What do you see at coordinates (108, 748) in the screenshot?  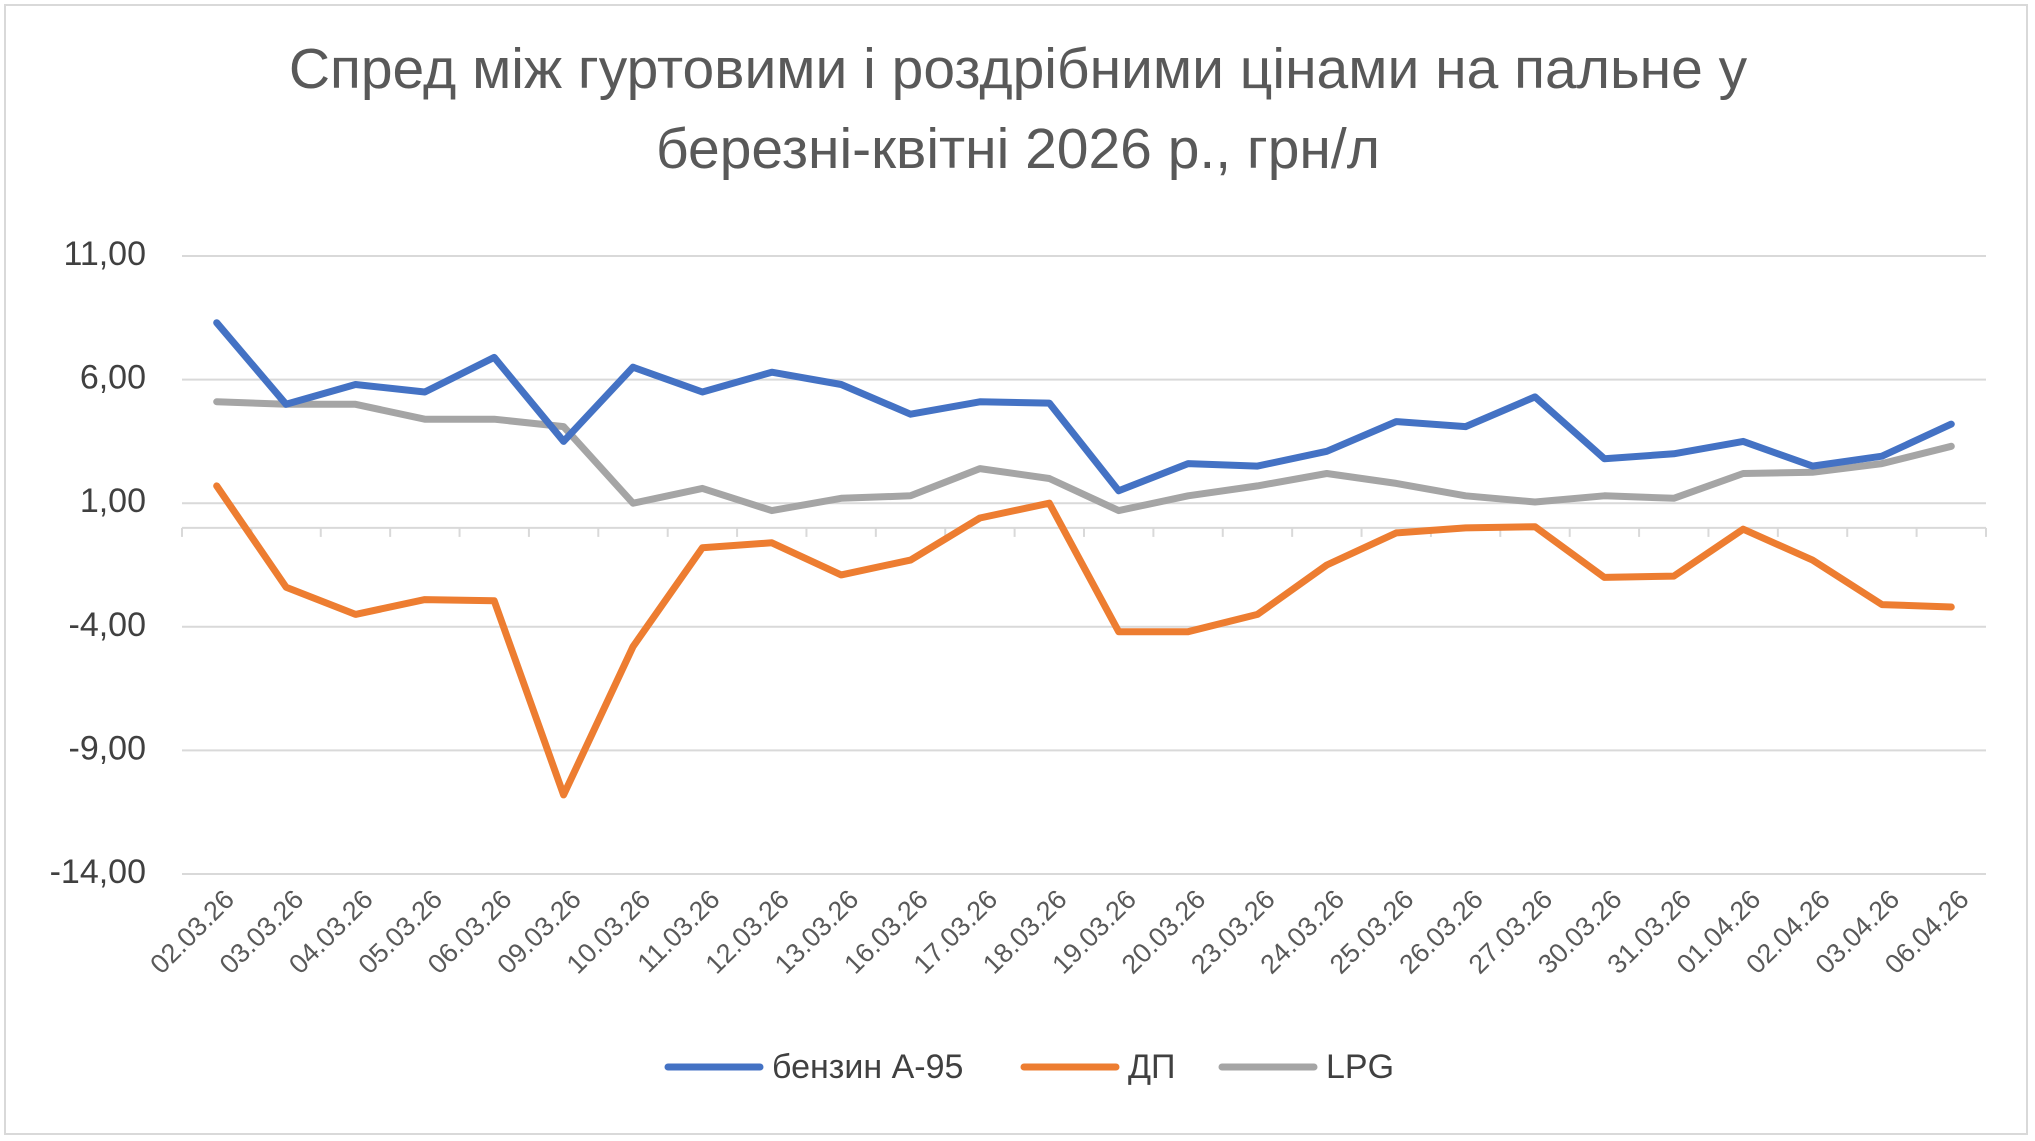 I see `y-tick-label: -9,00` at bounding box center [108, 748].